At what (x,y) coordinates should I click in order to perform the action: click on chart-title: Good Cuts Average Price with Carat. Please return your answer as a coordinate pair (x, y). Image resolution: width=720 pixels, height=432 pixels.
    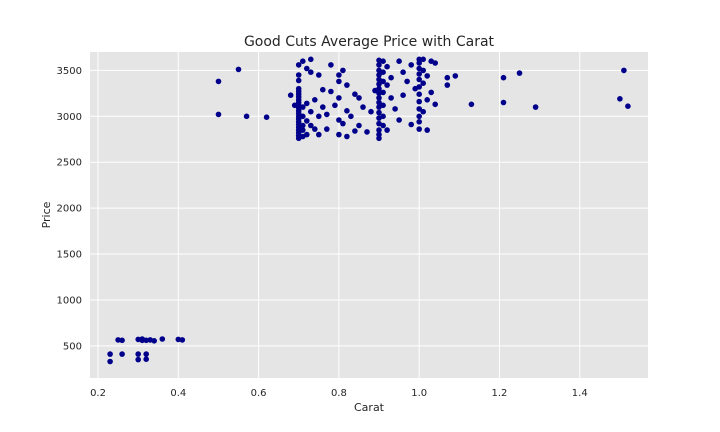
    Looking at the image, I should click on (369, 42).